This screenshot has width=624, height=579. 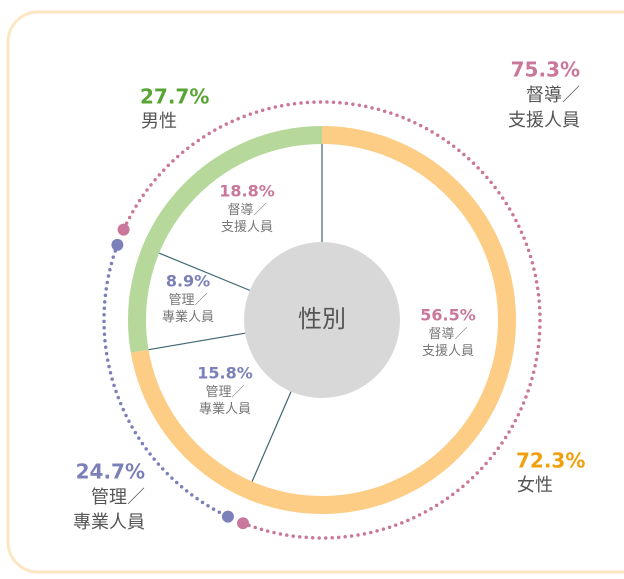 I want to click on label: 72.3%, so click(x=550, y=461).